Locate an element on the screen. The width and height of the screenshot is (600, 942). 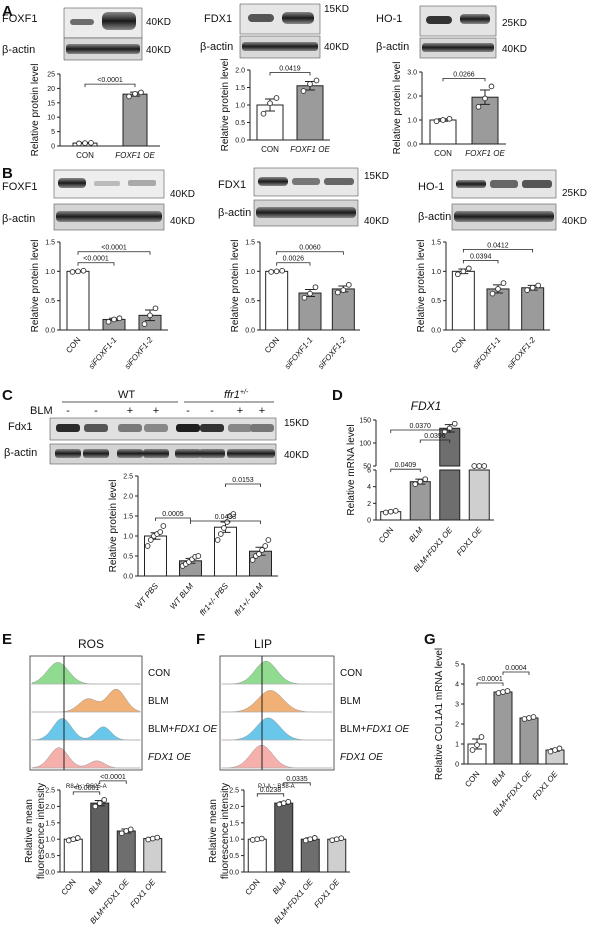
y-tick-label: 15 is located at coordinates (51, 103).